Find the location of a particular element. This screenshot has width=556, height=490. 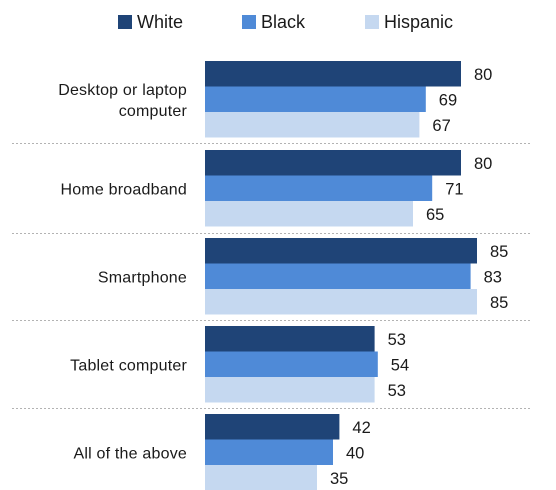

category-label-smartphone: Smartphone is located at coordinates (142, 277).